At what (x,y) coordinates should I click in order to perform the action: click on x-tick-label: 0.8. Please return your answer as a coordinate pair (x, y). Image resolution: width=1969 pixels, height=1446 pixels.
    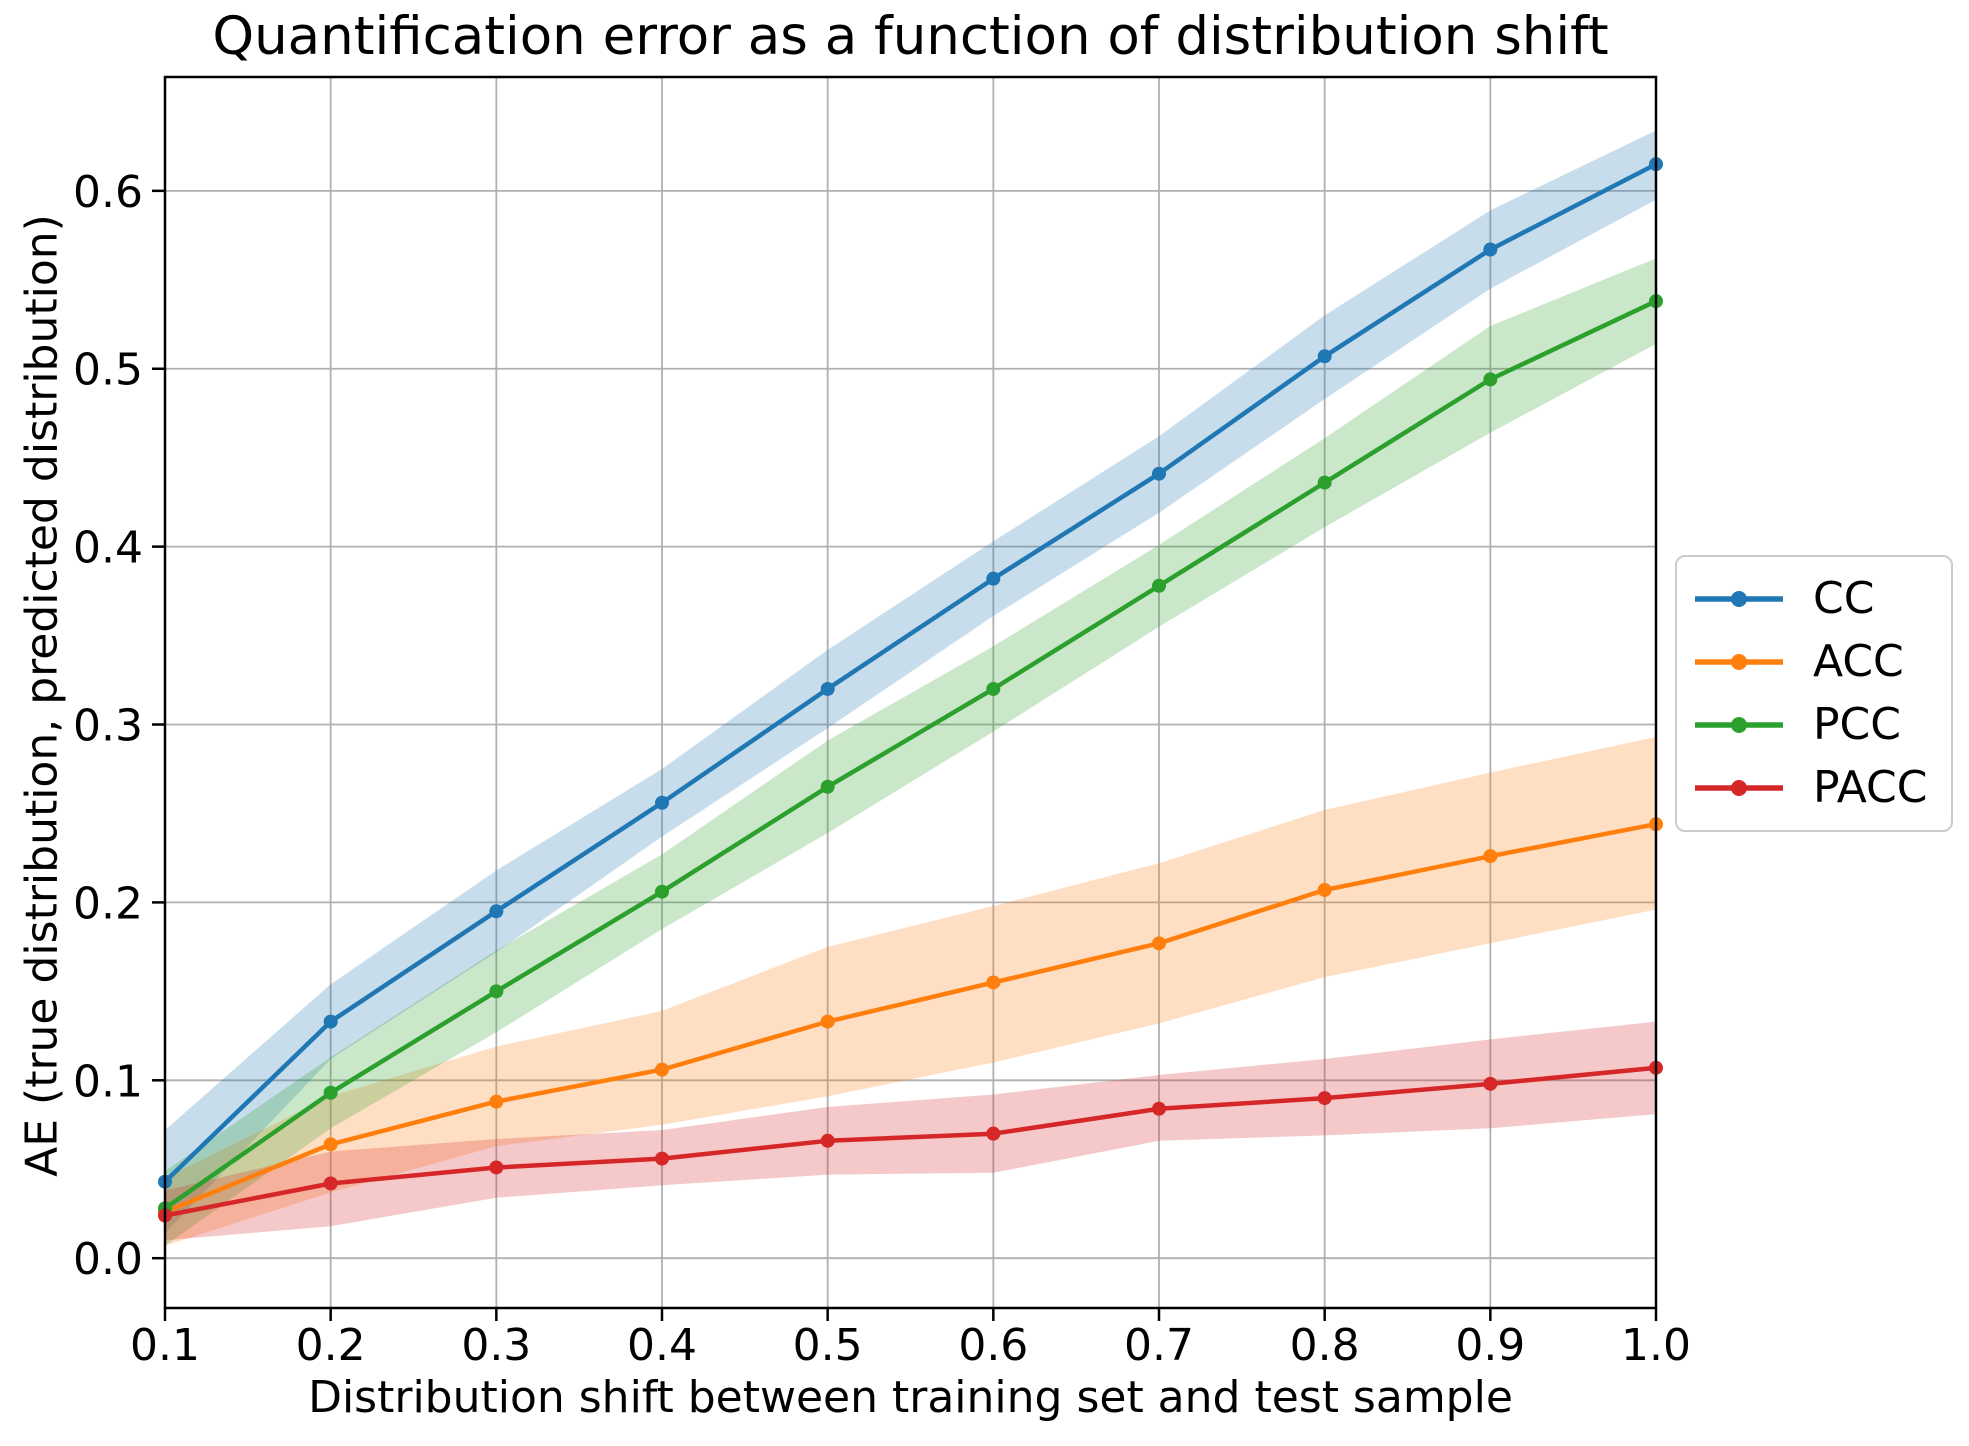
    Looking at the image, I should click on (1325, 1345).